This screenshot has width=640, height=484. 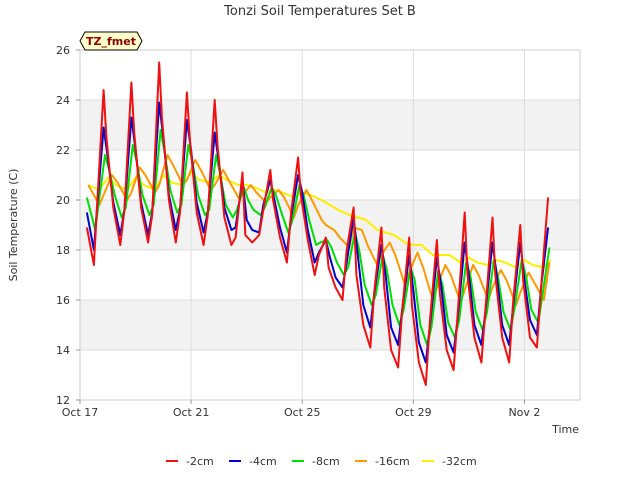 I want to click on y-tick-label: 18, so click(x=63, y=250).